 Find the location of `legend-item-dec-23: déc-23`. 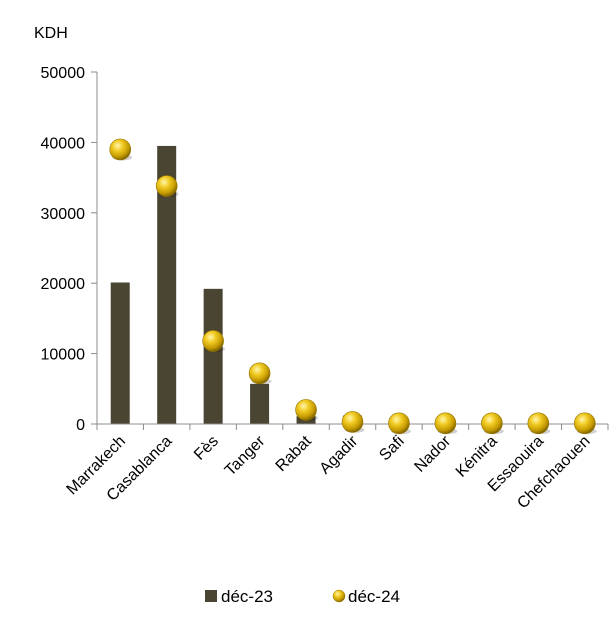

legend-item-dec-23: déc-23 is located at coordinates (239, 596).